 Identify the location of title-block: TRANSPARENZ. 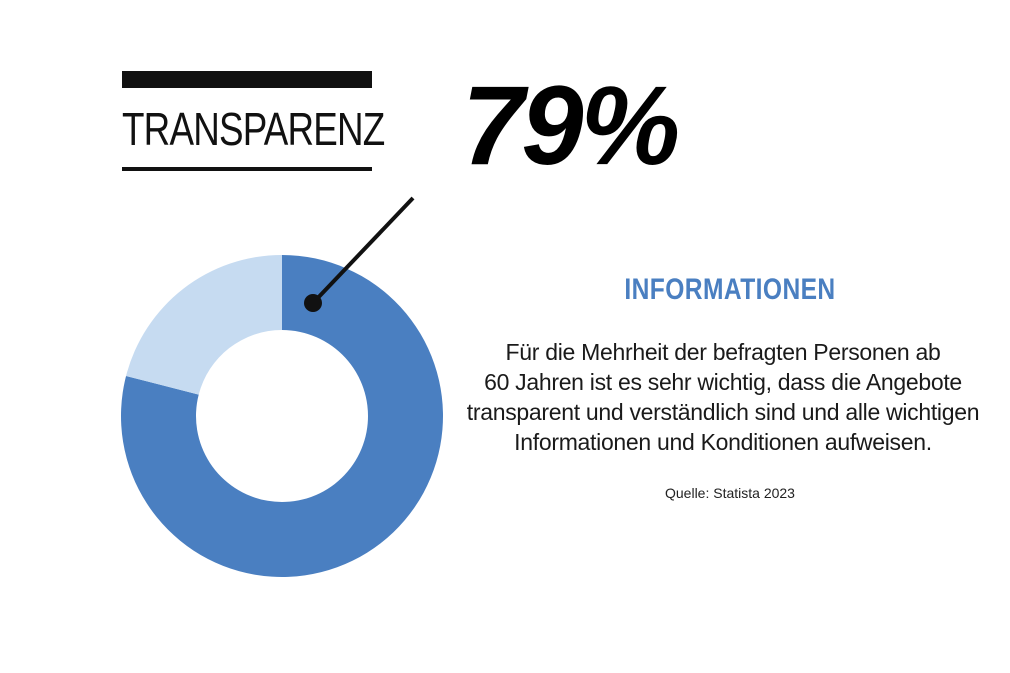
(253, 121).